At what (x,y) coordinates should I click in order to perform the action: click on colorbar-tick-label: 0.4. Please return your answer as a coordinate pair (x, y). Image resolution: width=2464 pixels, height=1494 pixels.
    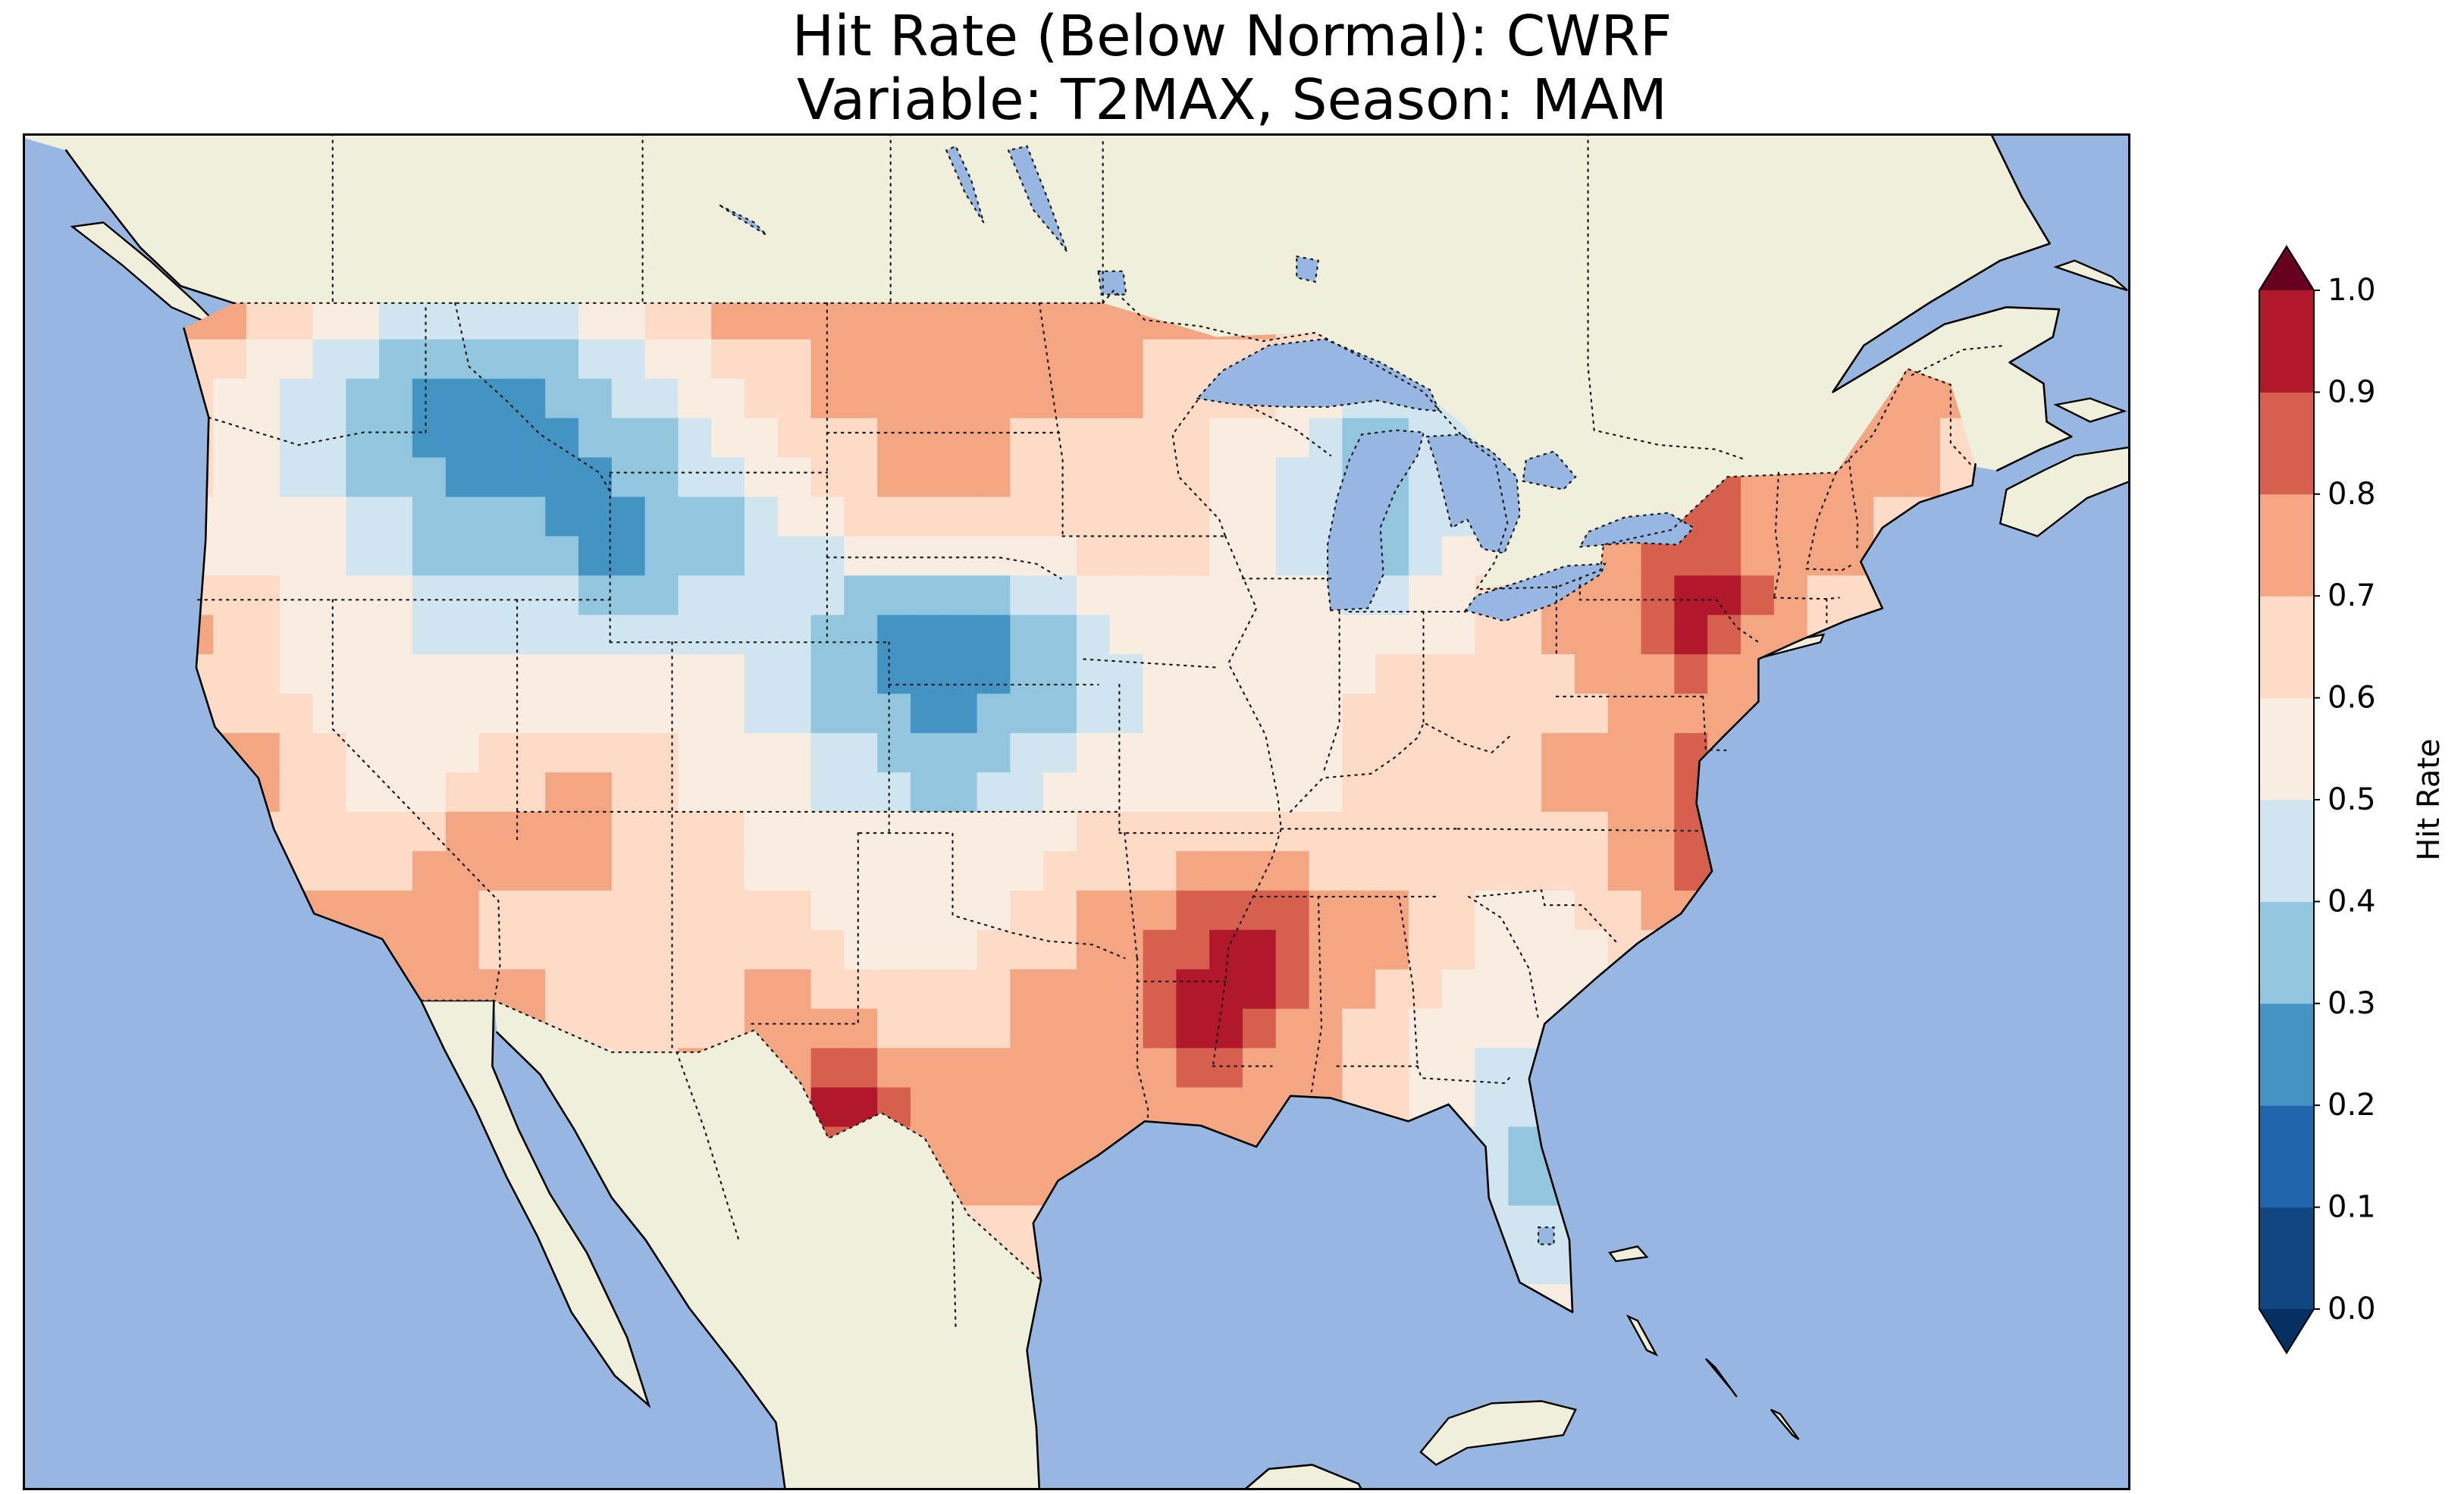
    Looking at the image, I should click on (2352, 901).